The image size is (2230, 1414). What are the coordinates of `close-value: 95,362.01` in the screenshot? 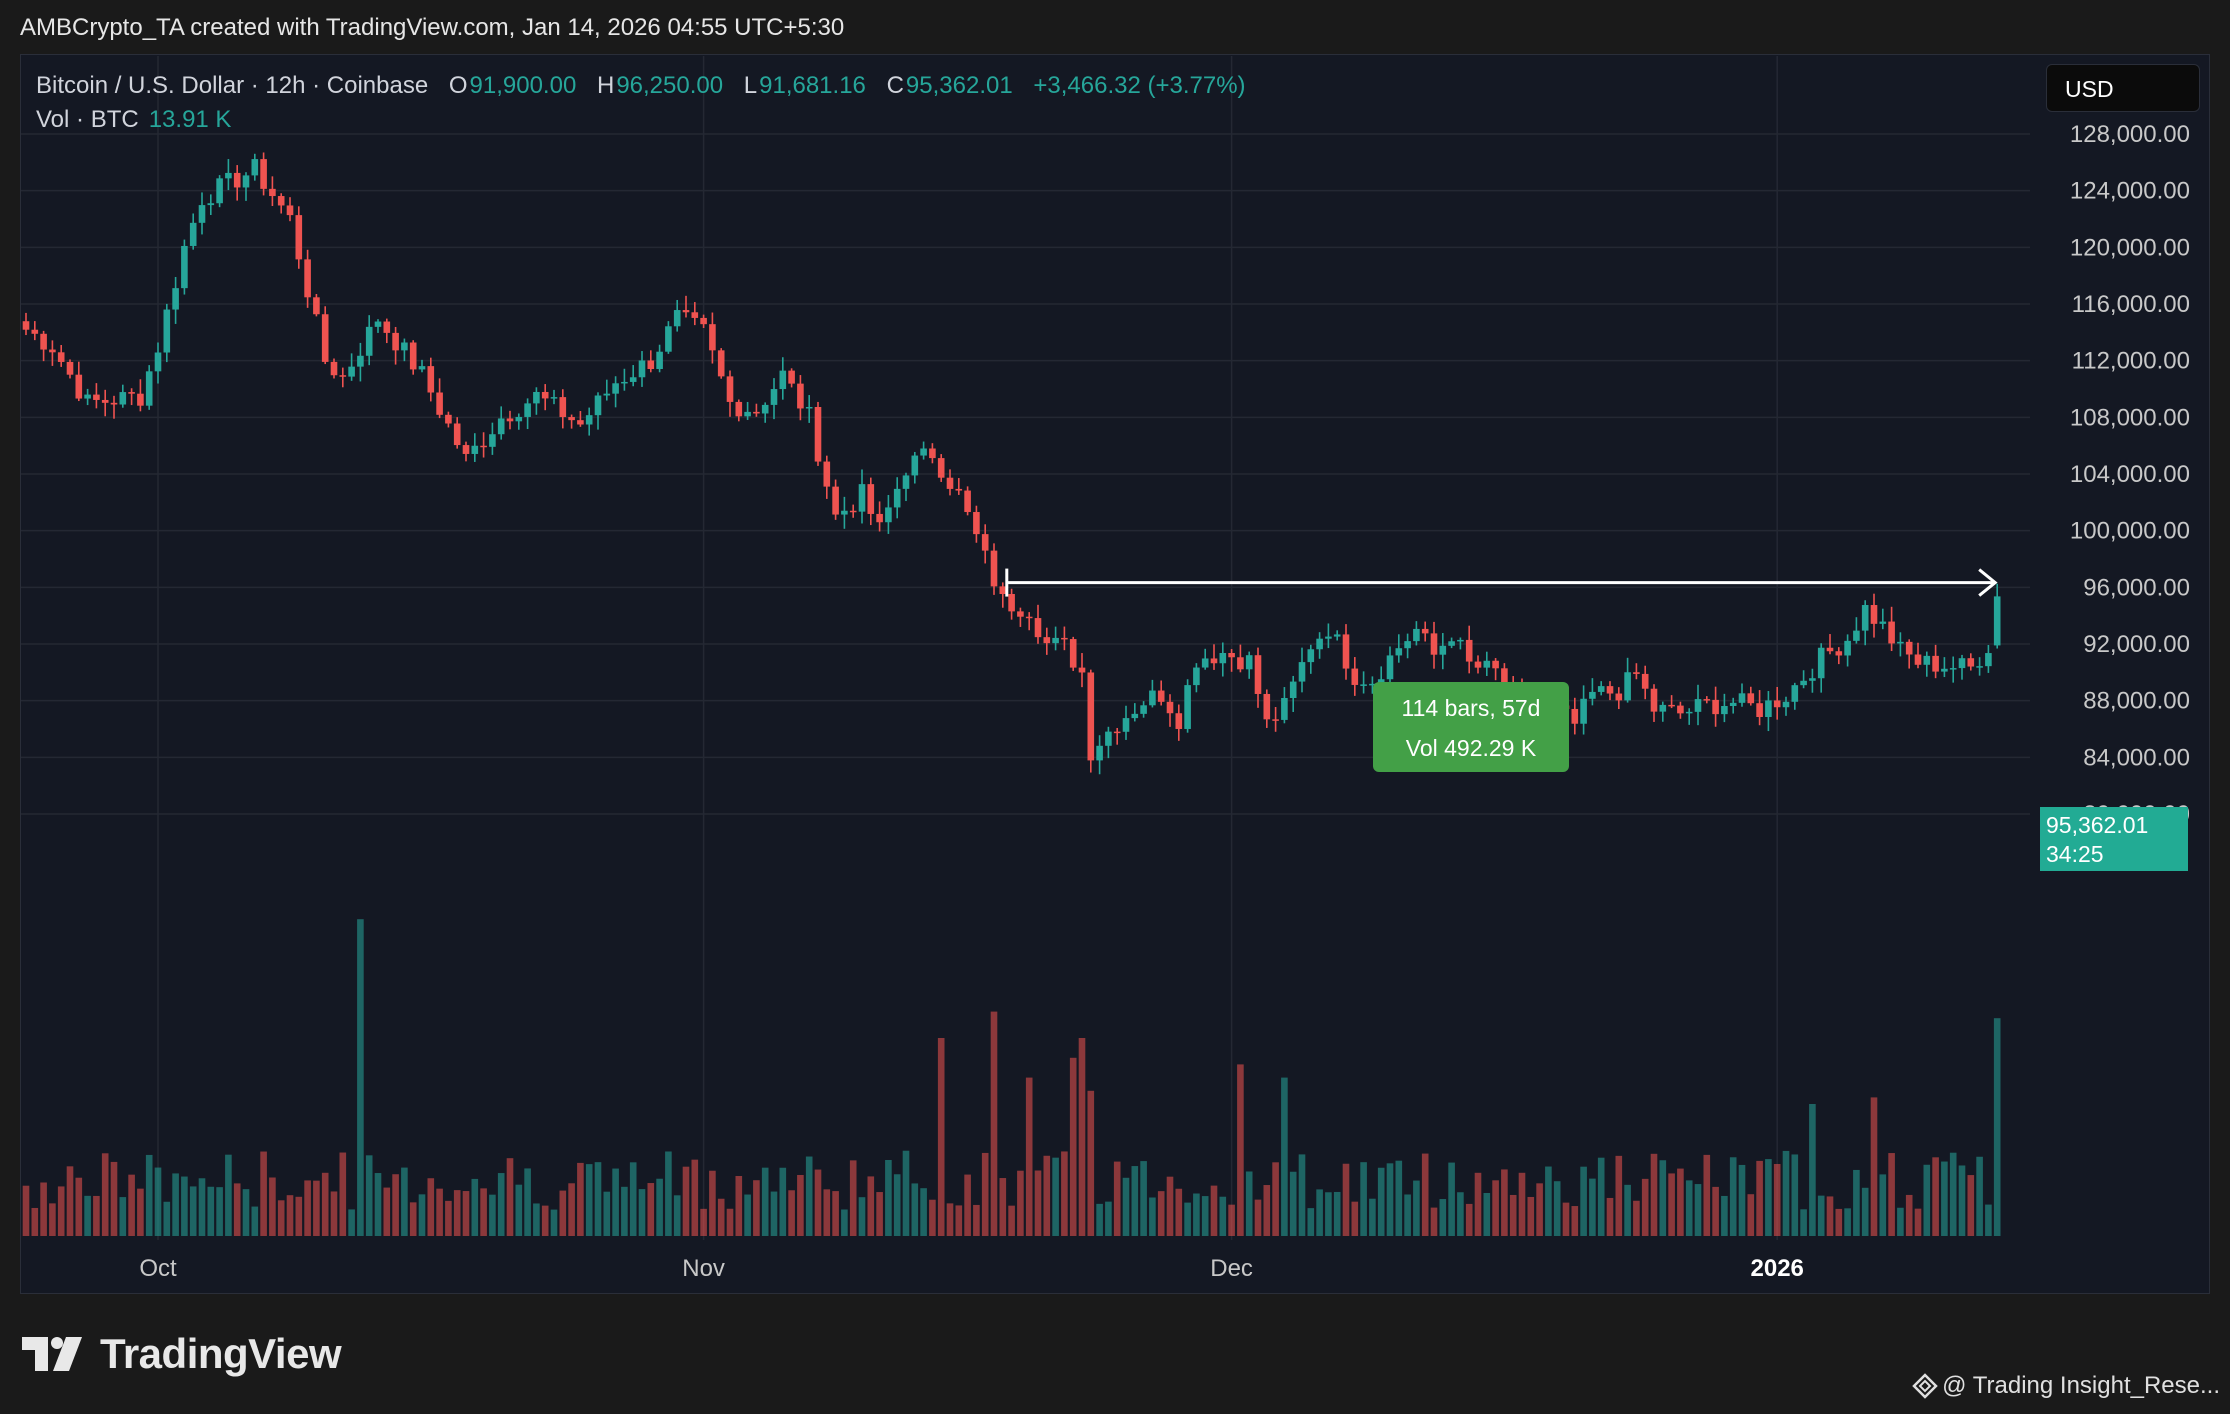 It's located at (959, 85).